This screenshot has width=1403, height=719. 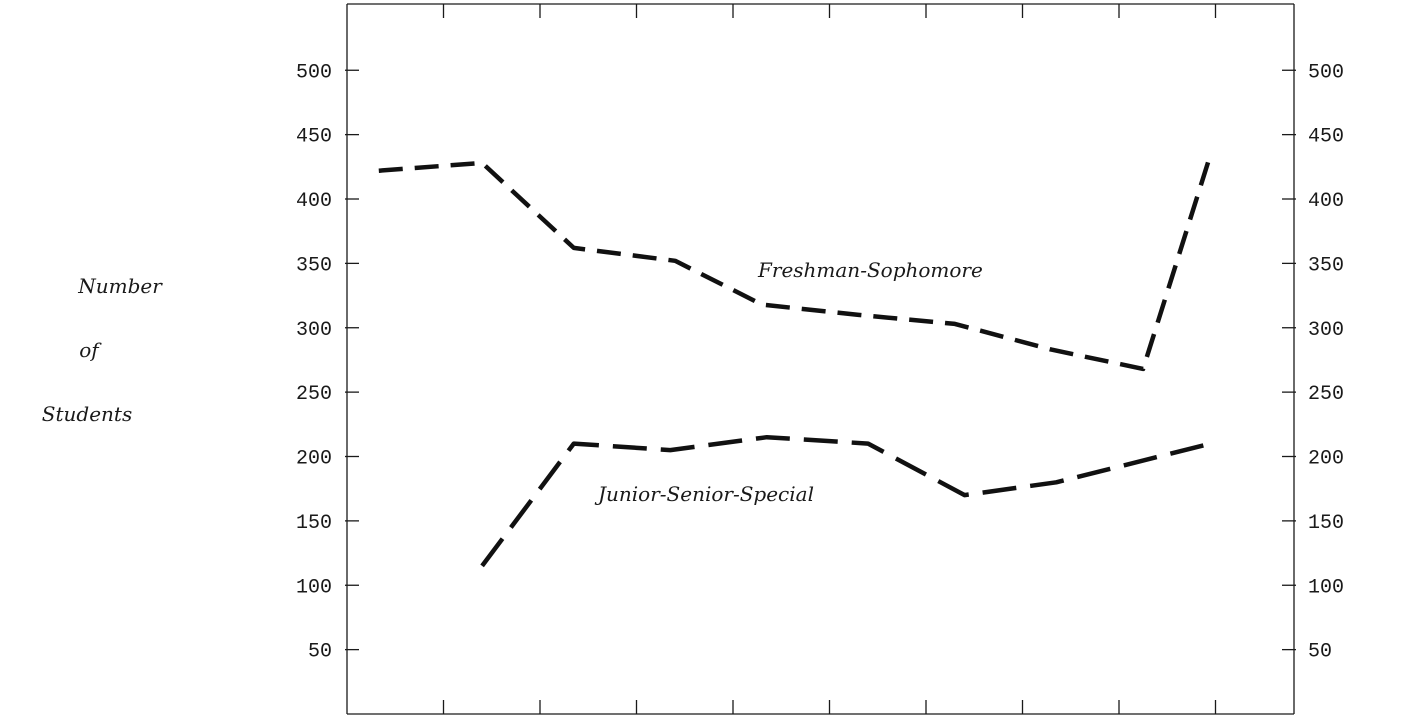 I want to click on left-axis-tick-labels: 50 100 150 200 250 300 350 400 450 500, so click(x=314, y=362).